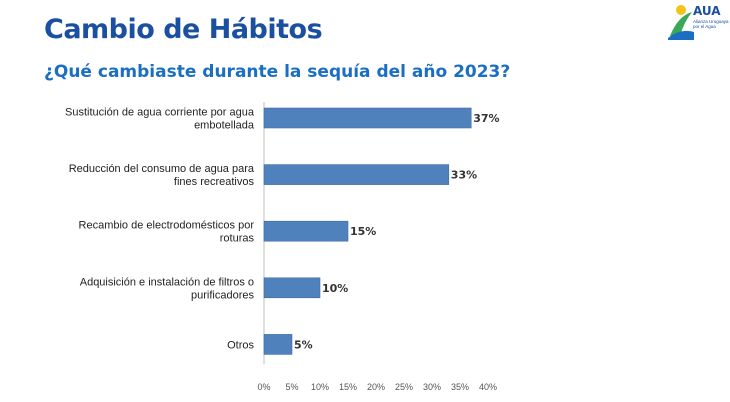 Image resolution: width=730 pixels, height=402 pixels. Describe the element at coordinates (488, 387) in the screenshot. I see `x-tick-label: 40%` at that location.